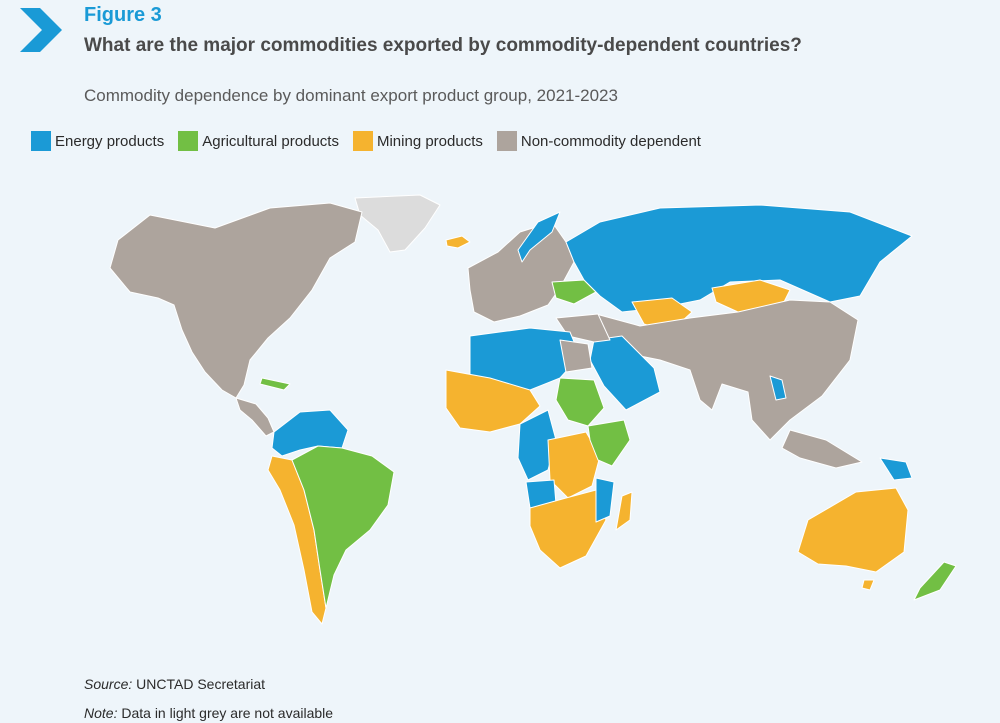 The width and height of the screenshot is (1000, 723). I want to click on region-norway, so click(539, 237).